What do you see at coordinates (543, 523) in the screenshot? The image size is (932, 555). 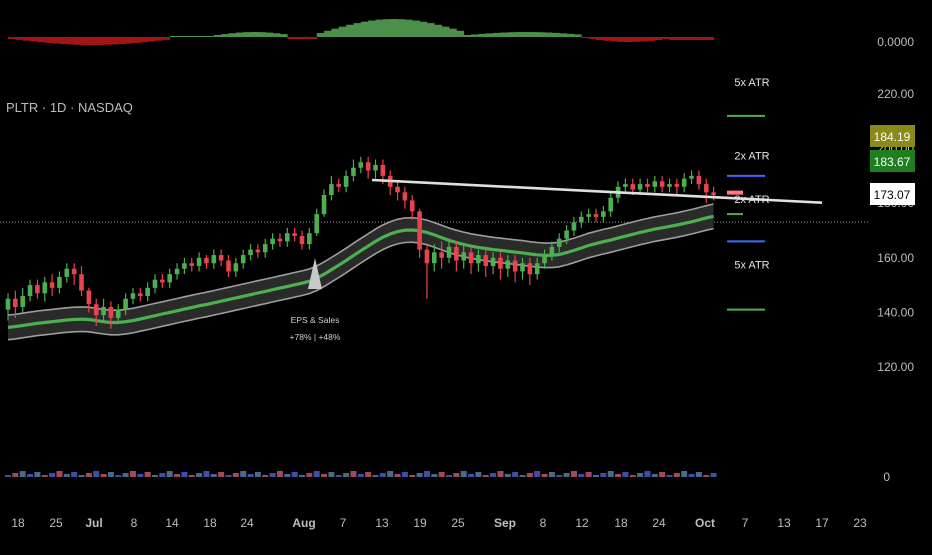 I see `x-axis-tick-label: 8` at bounding box center [543, 523].